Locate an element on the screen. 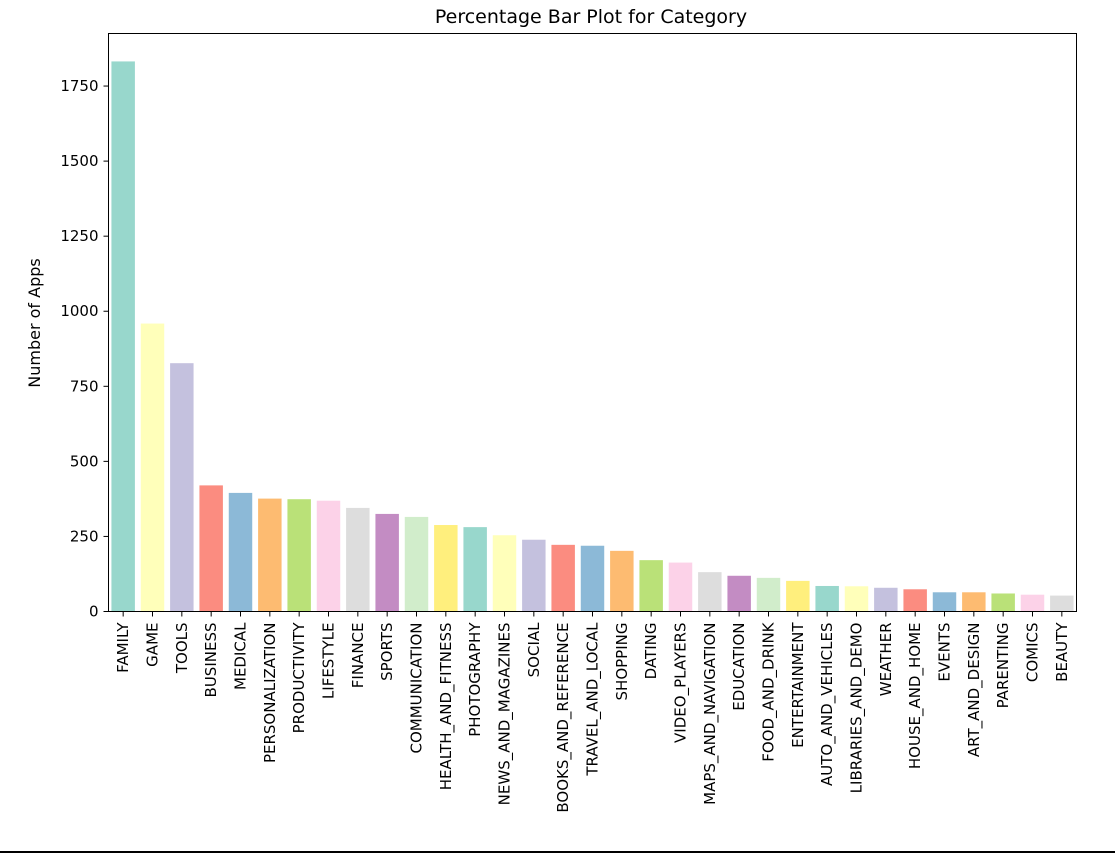 Image resolution: width=1115 pixels, height=859 pixels. x-tick-label: PHOTOGRAPHY is located at coordinates (475, 679).